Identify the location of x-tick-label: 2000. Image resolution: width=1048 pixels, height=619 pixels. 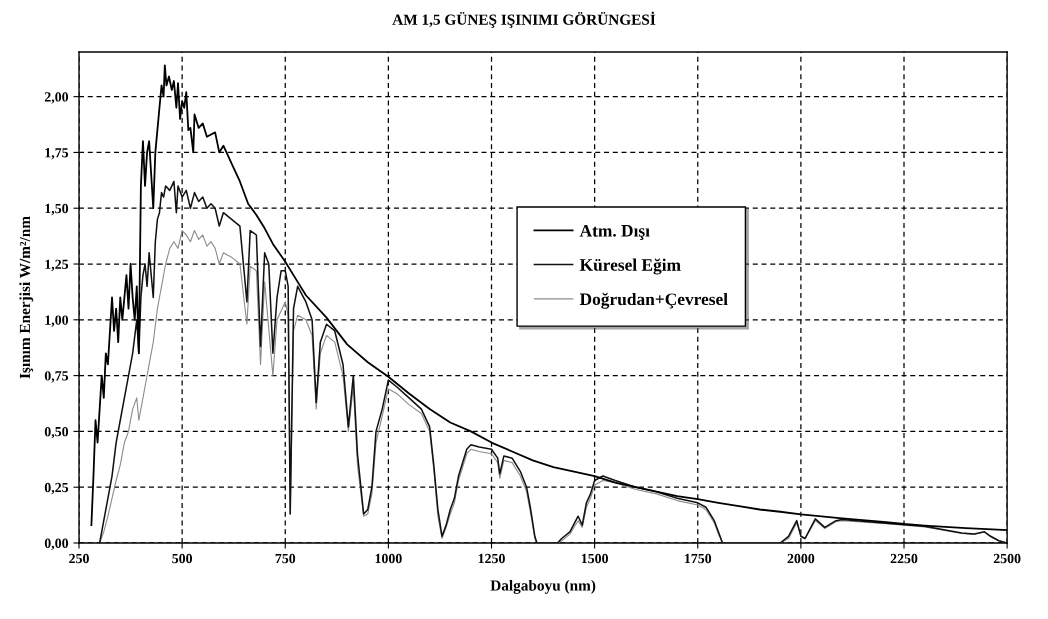
(801, 558).